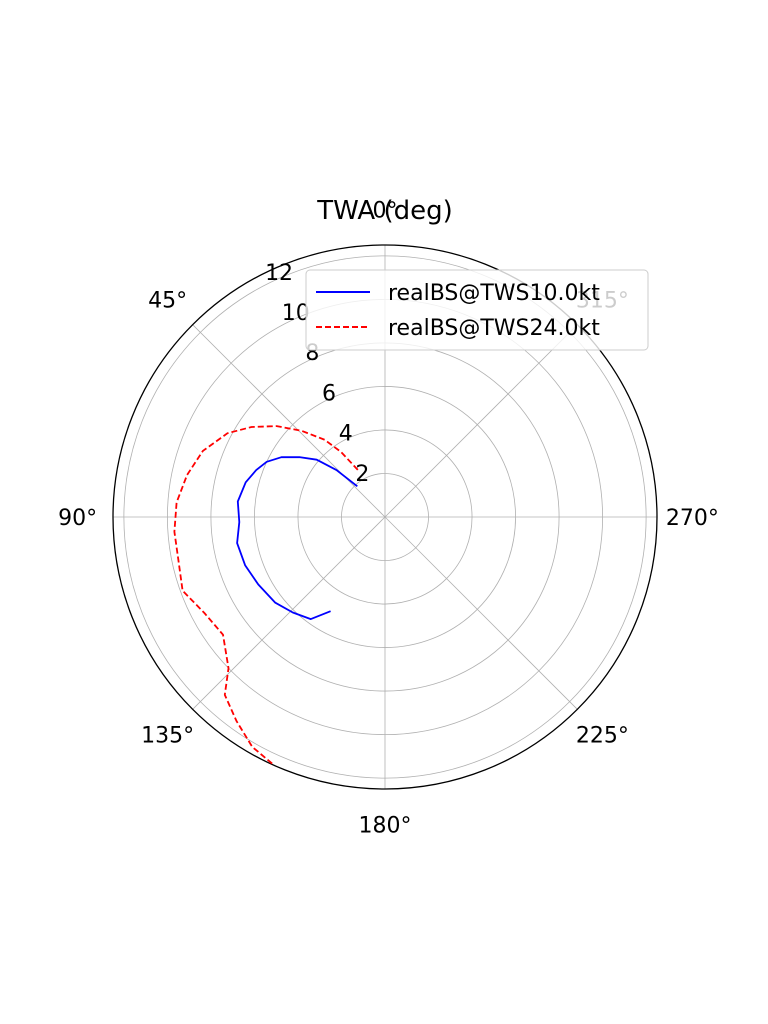  Describe the element at coordinates (167, 735) in the screenshot. I see `angle-tick-label: 135°` at that location.